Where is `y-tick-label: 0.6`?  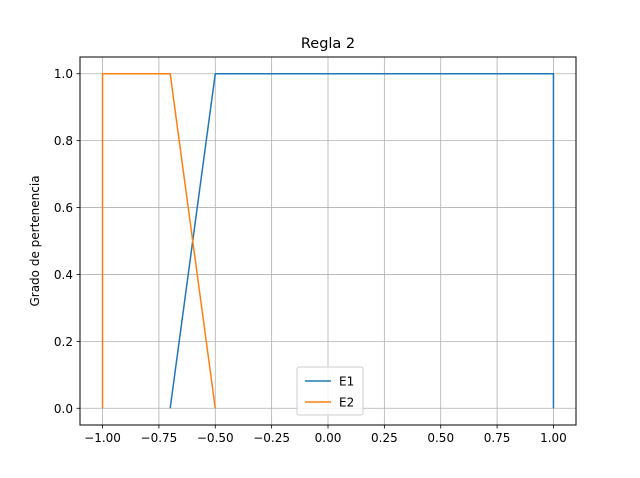 y-tick-label: 0.6 is located at coordinates (63, 208).